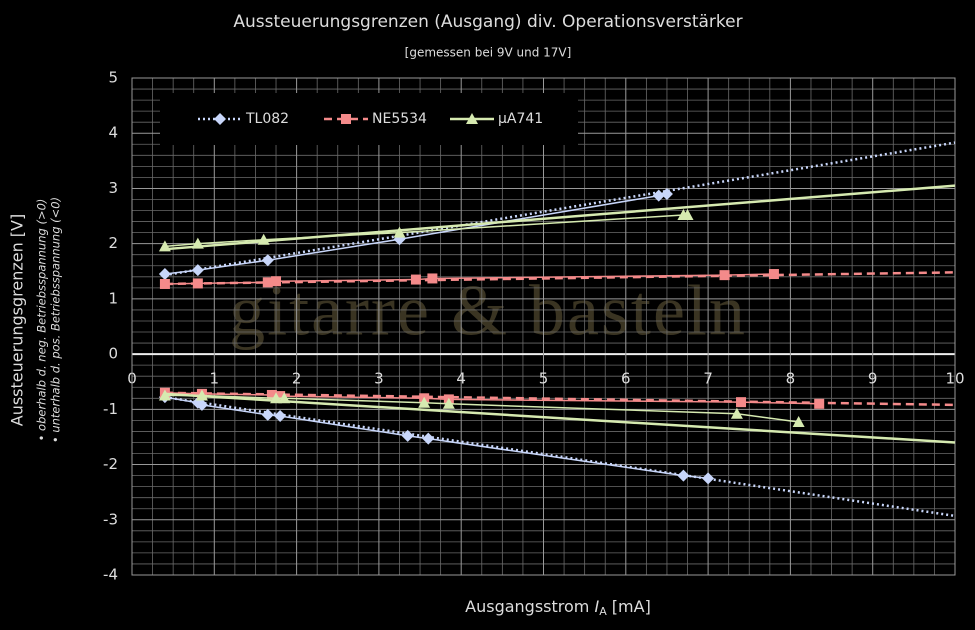 This screenshot has height=630, width=975. Describe the element at coordinates (369, 119) in the screenshot. I see `legend: TL082 NE5534 µA741` at that location.